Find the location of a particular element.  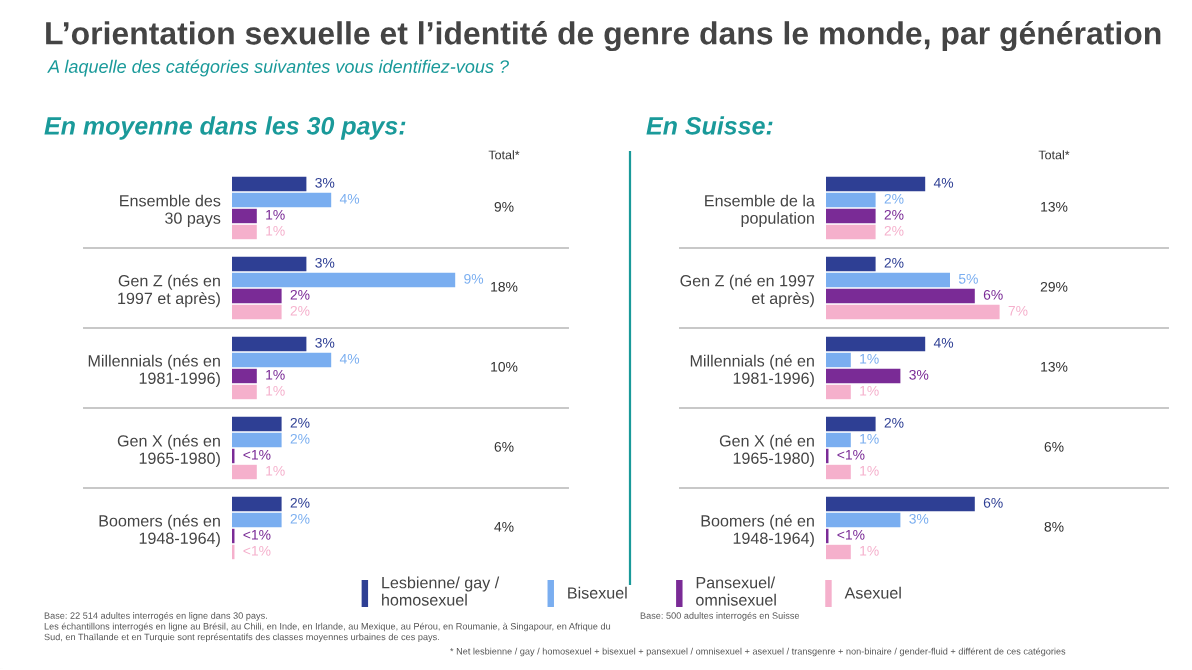

y-tick-label: Boomers (nés en 1948-1964) is located at coordinates (159, 531).